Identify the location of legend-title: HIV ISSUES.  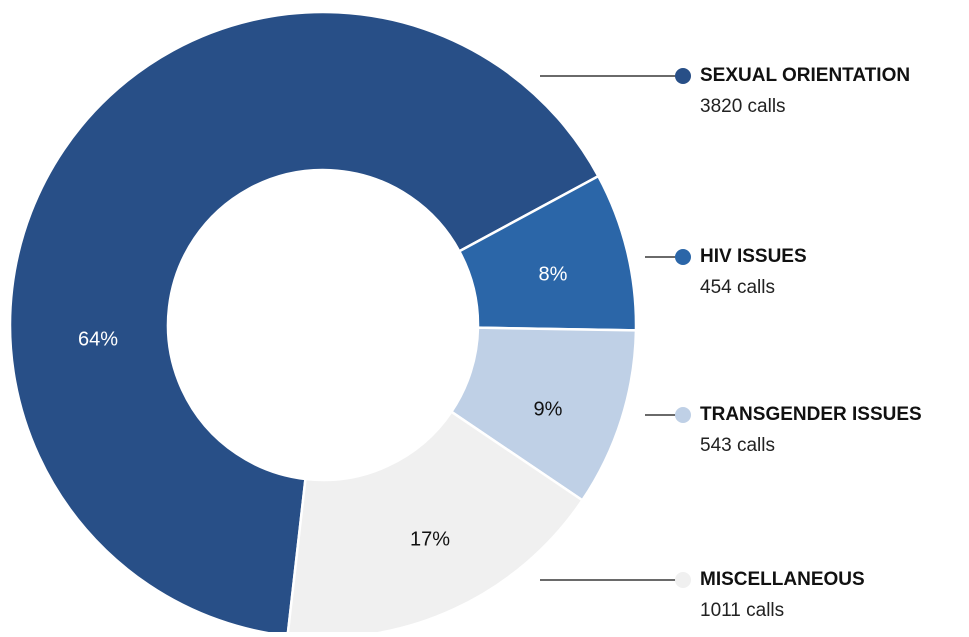
(753, 256).